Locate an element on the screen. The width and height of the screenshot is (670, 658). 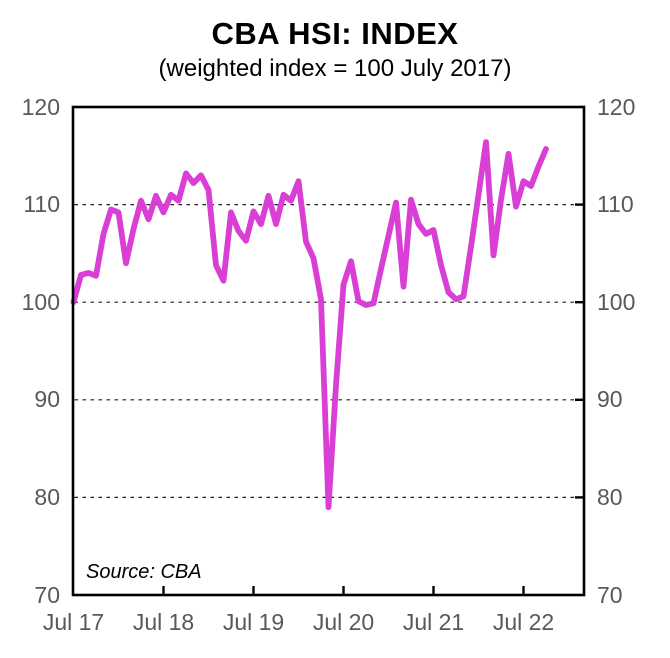
chart-title: CBA HSI: INDEX is located at coordinates (335, 33).